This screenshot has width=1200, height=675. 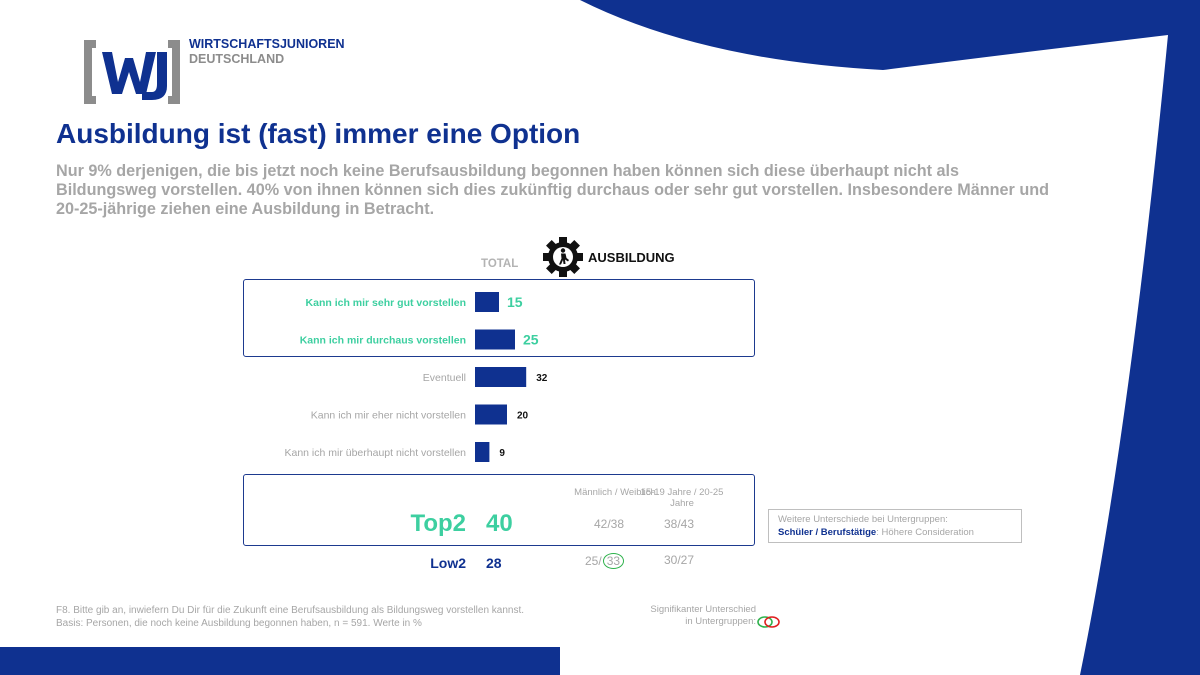 What do you see at coordinates (383, 341) in the screenshot?
I see `category-label: Kann ich mir durchaus vorstellen` at bounding box center [383, 341].